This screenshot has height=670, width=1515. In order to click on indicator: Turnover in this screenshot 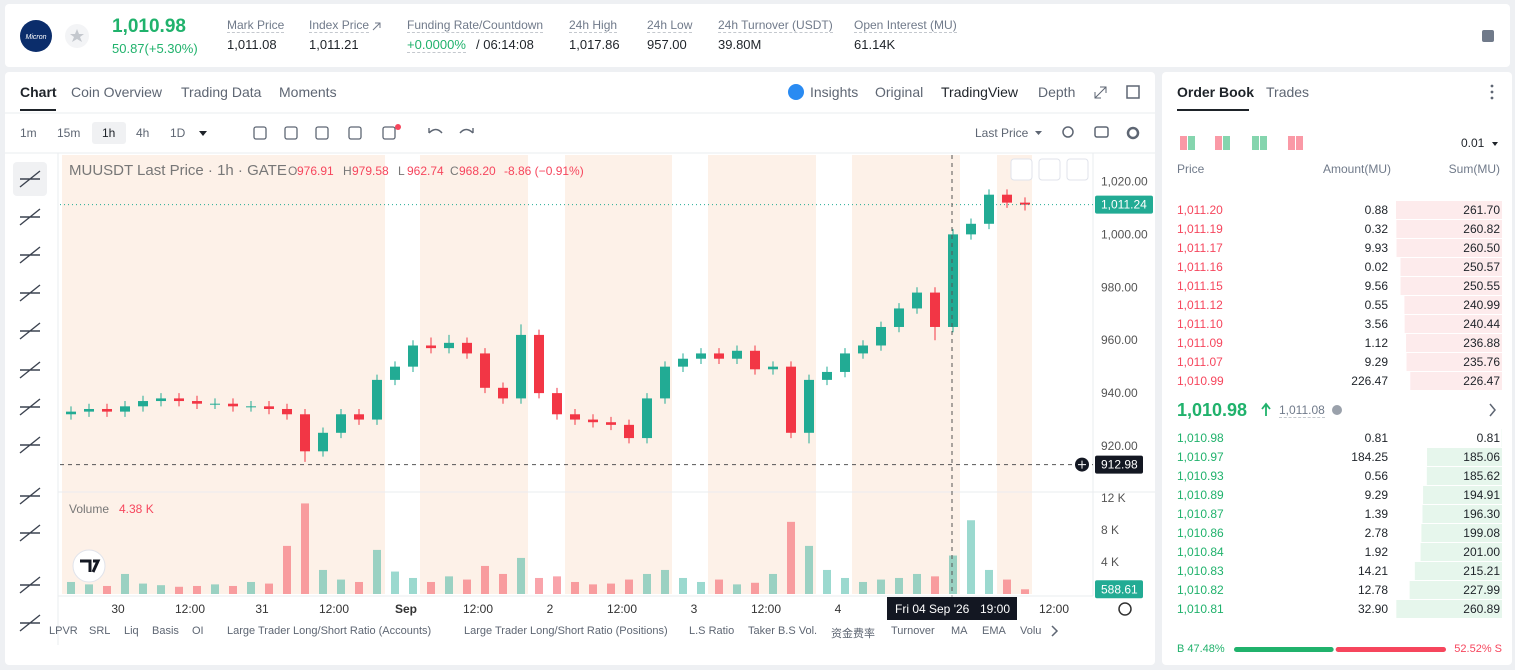, I will do `click(913, 631)`.